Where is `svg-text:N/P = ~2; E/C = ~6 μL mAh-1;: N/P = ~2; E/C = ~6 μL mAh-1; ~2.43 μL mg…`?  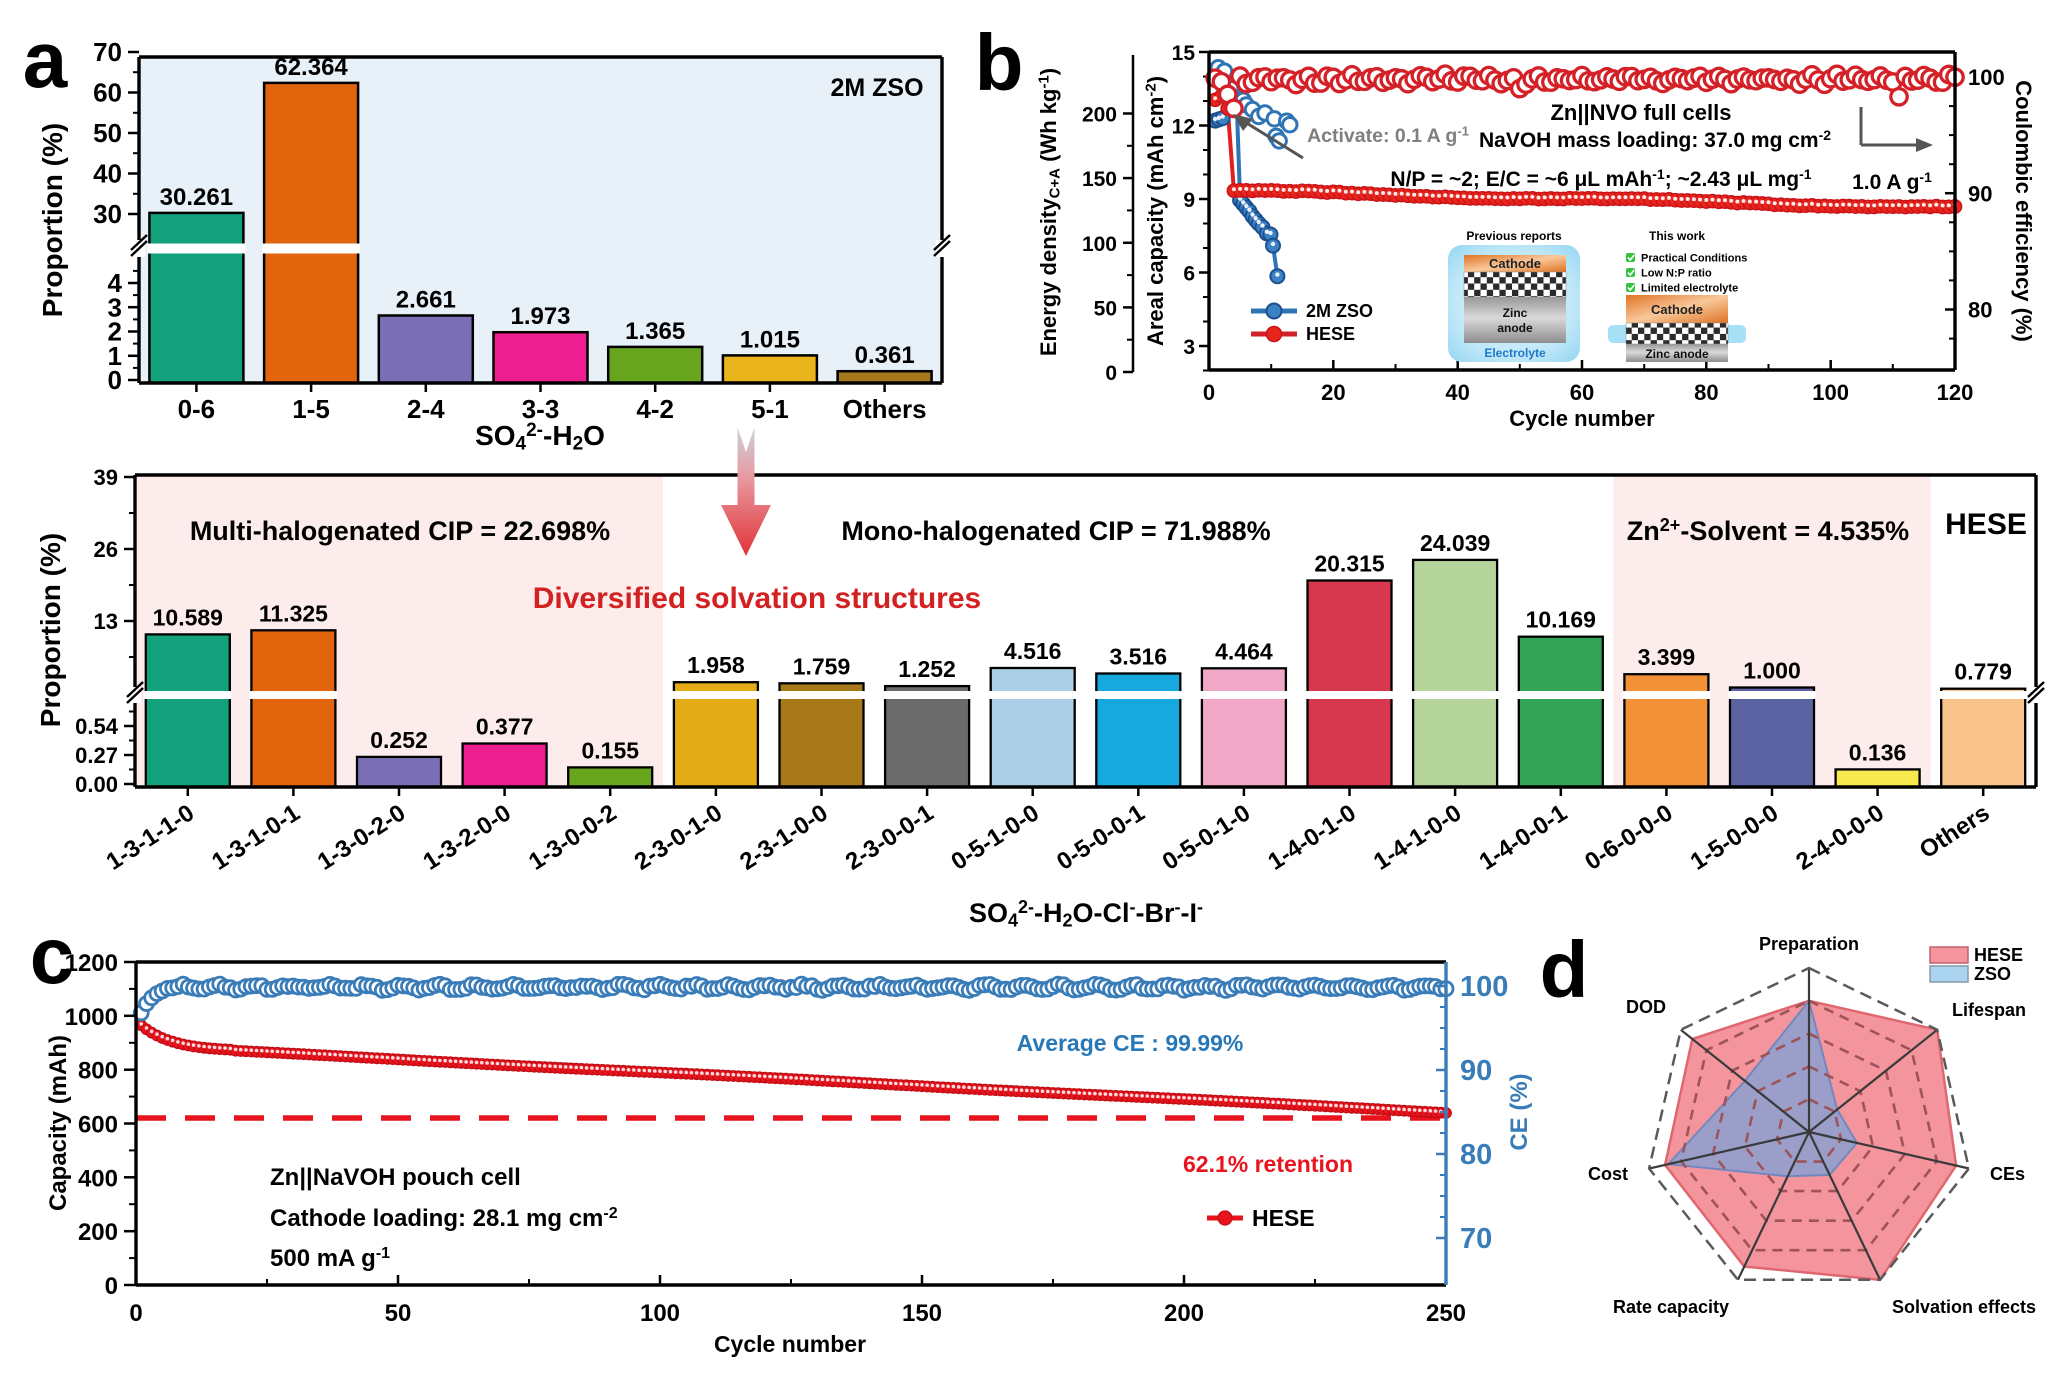 svg-text:N/P = ~2; E/C = ~6 μL mAh-1;: N/P = ~2; E/C = ~6 μL mAh-1; ~2.43 μL mg… is located at coordinates (1600, 178).